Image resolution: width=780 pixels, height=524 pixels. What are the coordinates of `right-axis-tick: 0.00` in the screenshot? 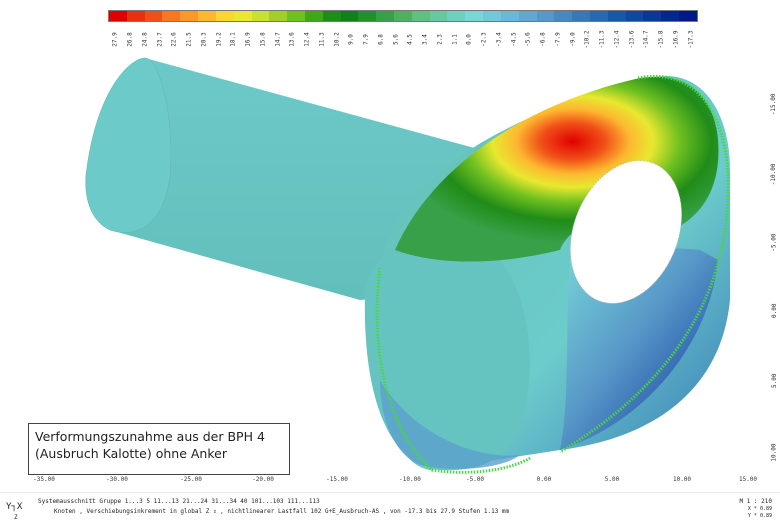 It's located at (774, 310).